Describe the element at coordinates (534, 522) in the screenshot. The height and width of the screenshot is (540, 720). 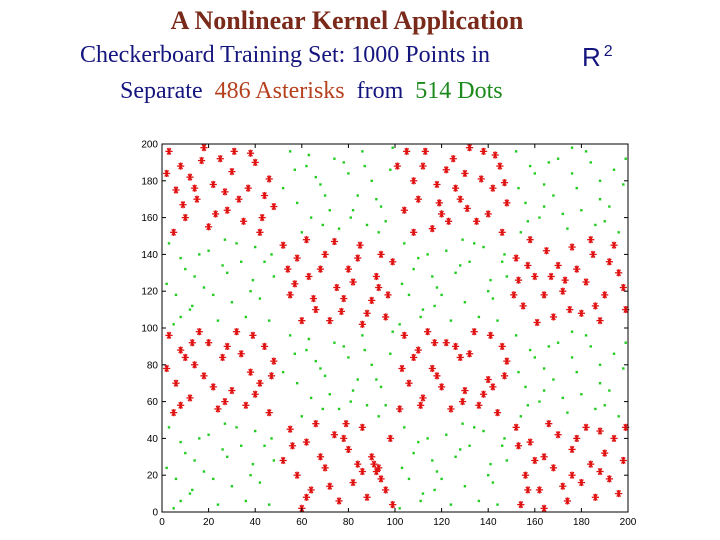
I see `x-tick-label: 160` at that location.